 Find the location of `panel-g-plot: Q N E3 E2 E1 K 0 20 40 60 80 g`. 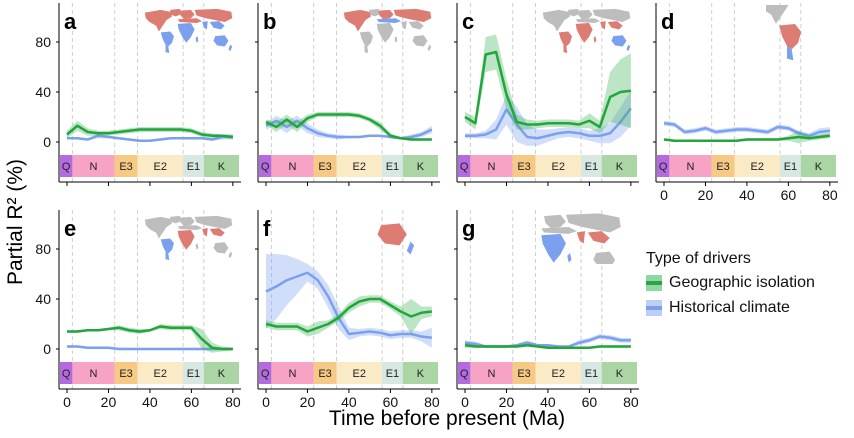

panel-g-plot: Q N E3 E2 E1 K 0 20 40 60 80 g is located at coordinates (546, 310).